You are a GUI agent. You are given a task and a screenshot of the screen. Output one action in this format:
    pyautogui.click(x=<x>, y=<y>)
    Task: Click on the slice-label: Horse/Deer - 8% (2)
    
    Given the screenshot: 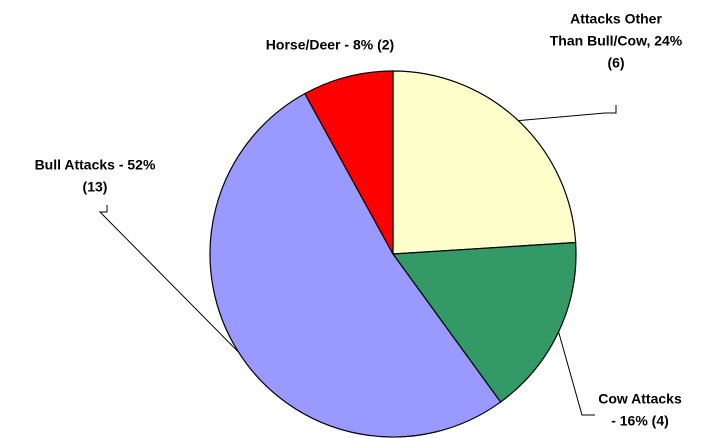 What is the action you would take?
    pyautogui.click(x=330, y=45)
    